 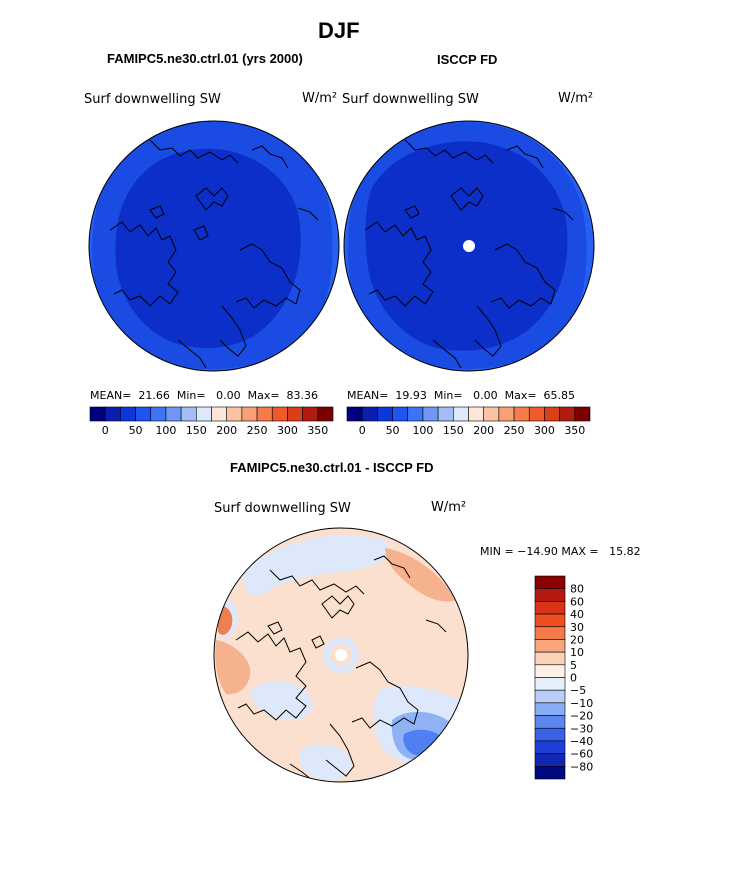 What do you see at coordinates (461, 395) in the screenshot?
I see `right-stats: MEAN= 19.93 Min= 0.00 Max= 65.85` at bounding box center [461, 395].